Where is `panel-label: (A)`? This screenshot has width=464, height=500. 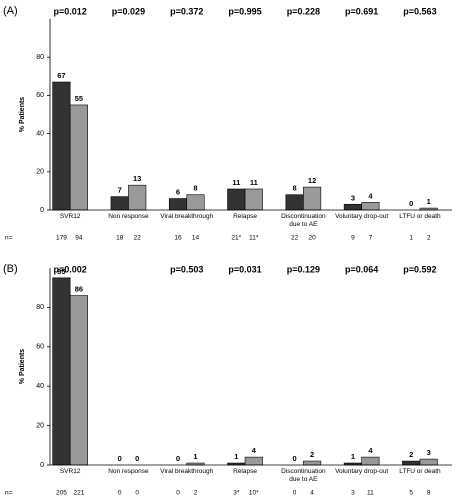 panel-label: (A) is located at coordinates (10, 11).